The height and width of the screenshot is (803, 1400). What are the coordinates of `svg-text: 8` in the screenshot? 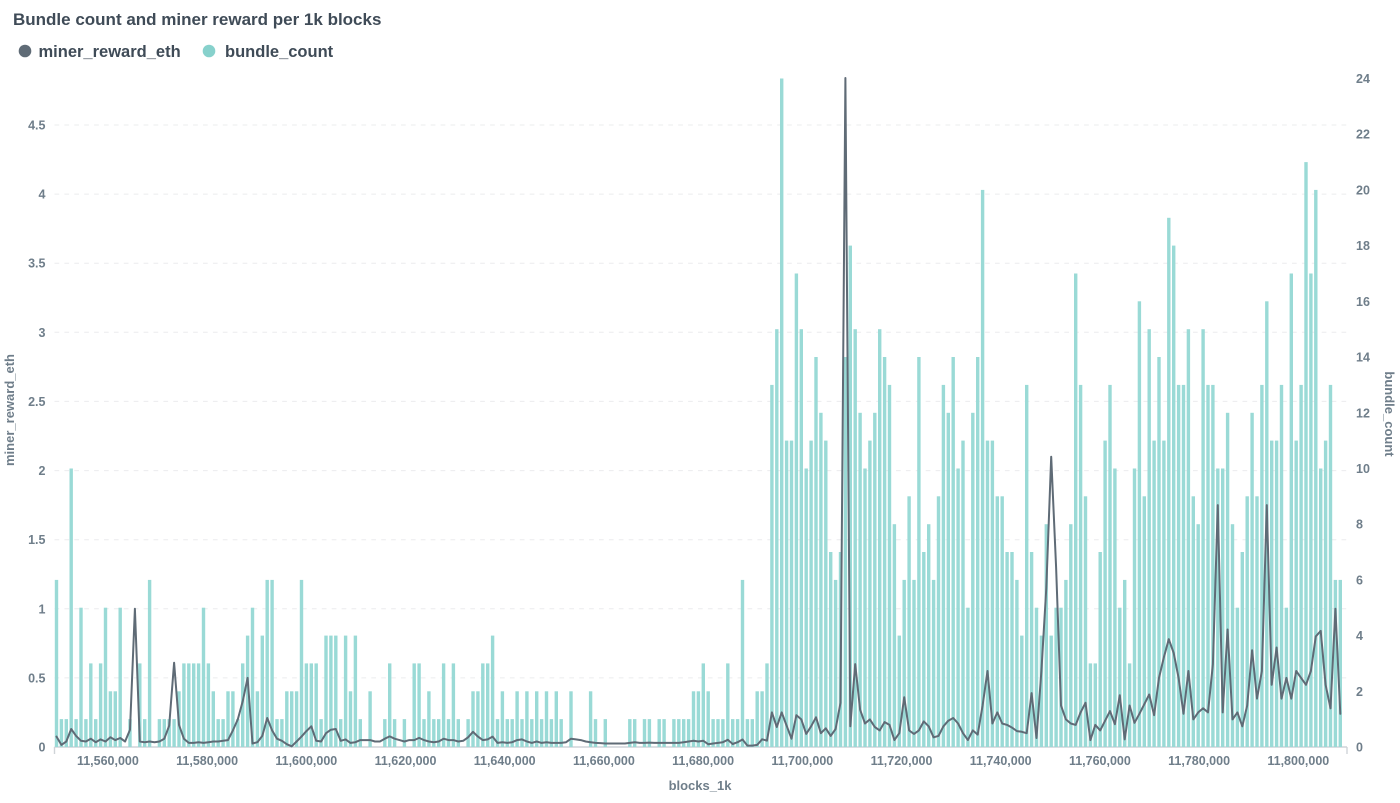 It's located at (1359, 525).